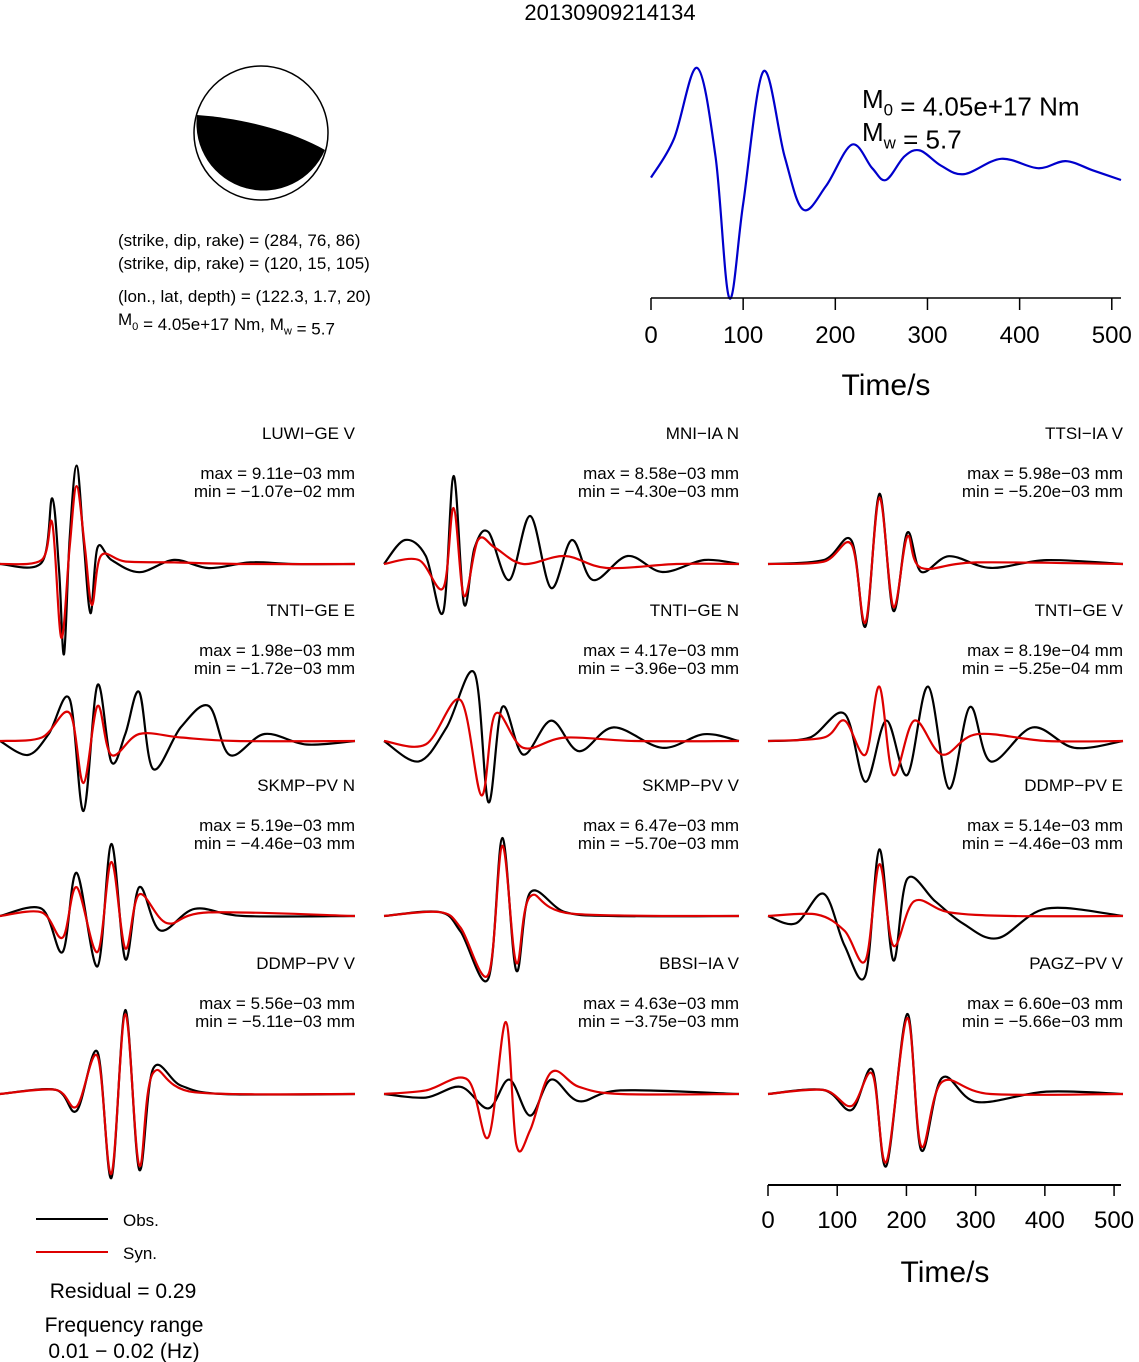 The height and width of the screenshot is (1362, 1139). What do you see at coordinates (661, 473) in the screenshot?
I see `station-max: max = 8.58e−03 mm` at bounding box center [661, 473].